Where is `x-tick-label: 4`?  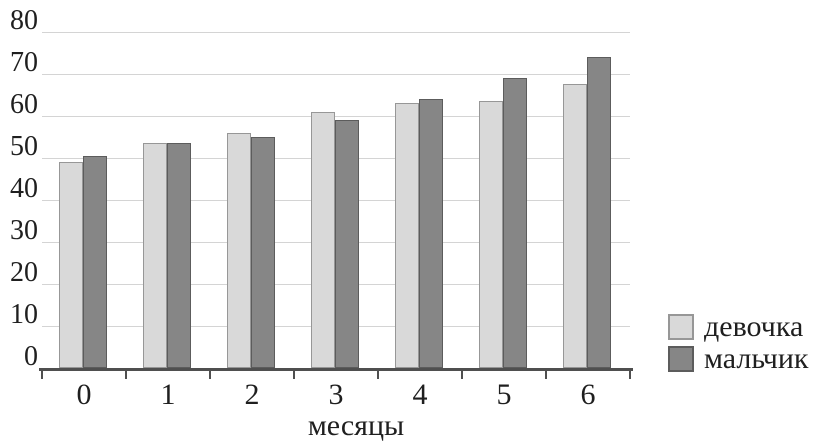 x-tick-label: 4 is located at coordinates (420, 394).